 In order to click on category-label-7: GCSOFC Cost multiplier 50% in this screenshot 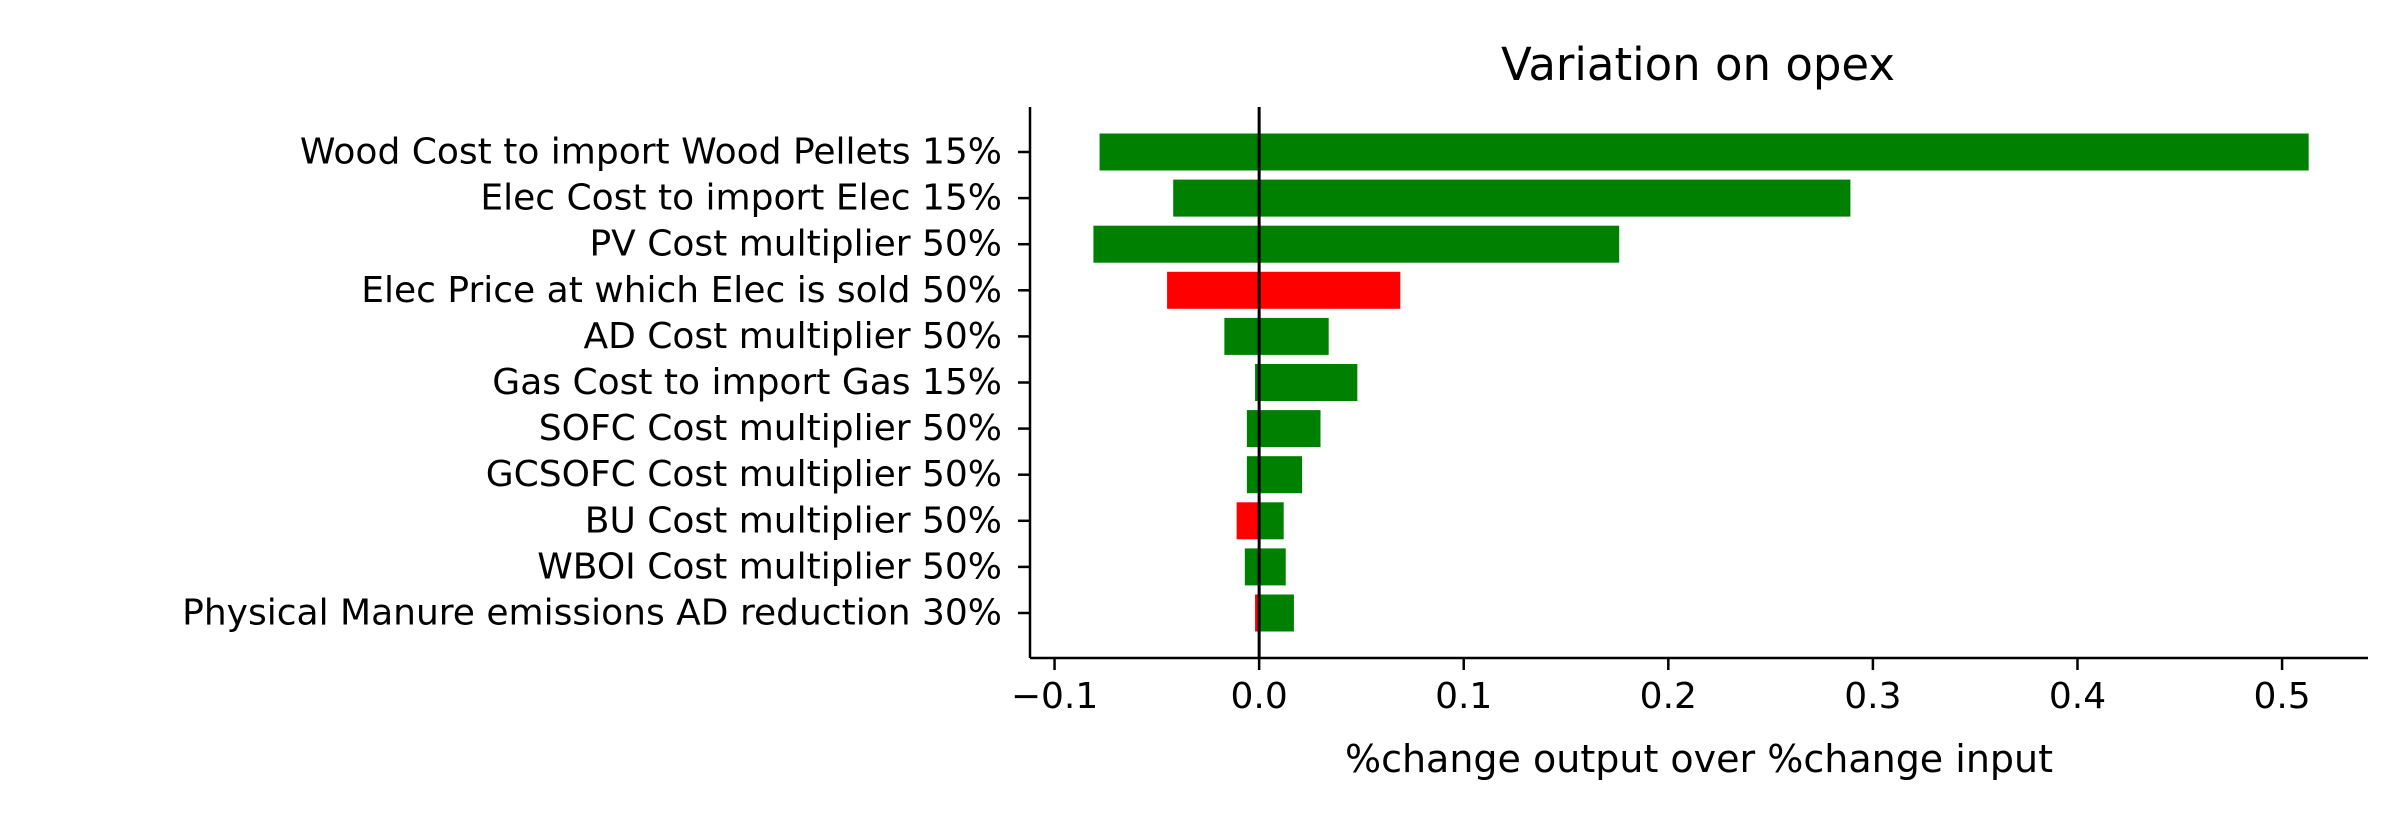, I will do `click(744, 474)`.